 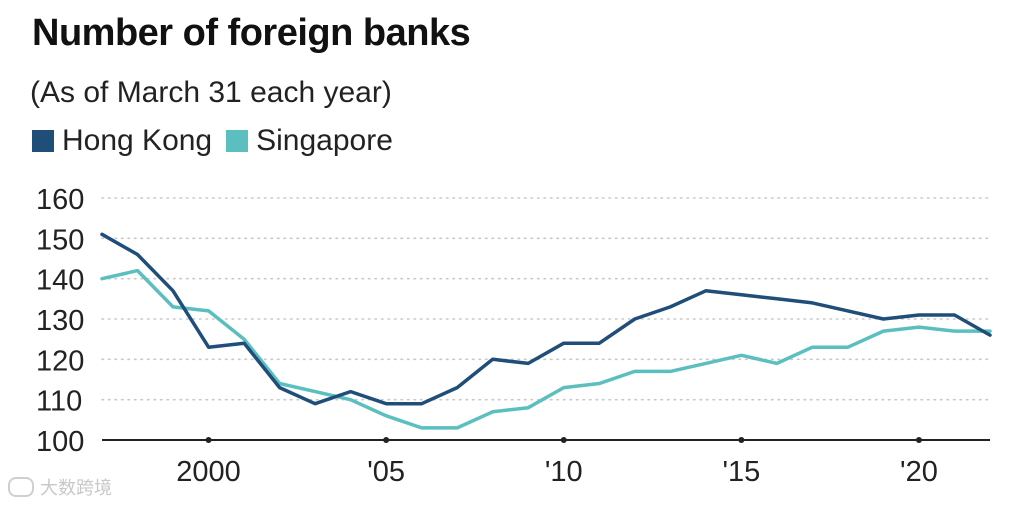 What do you see at coordinates (386, 472) in the screenshot?
I see `x-tick-label: '05` at bounding box center [386, 472].